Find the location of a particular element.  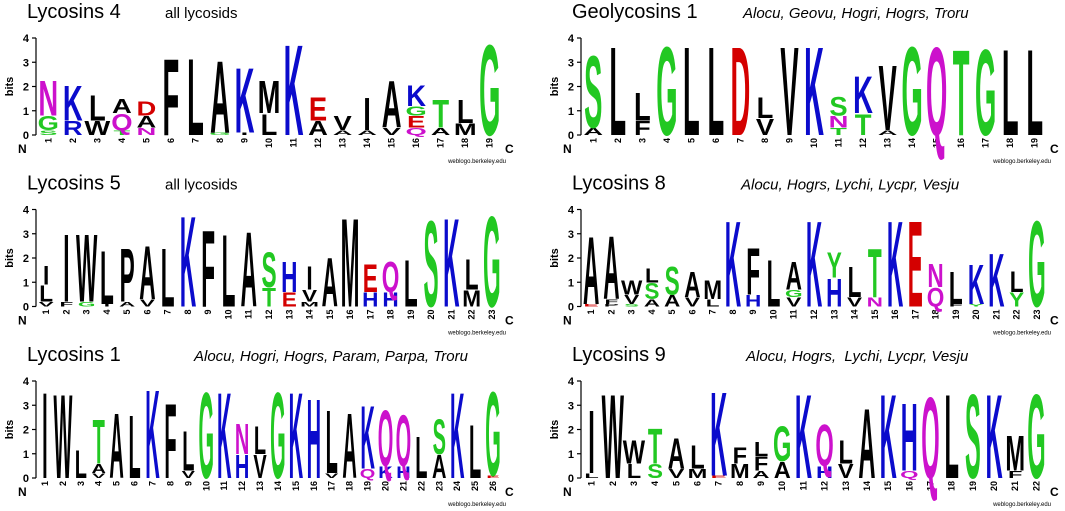

residue-letter: Q is located at coordinates (404, 442).